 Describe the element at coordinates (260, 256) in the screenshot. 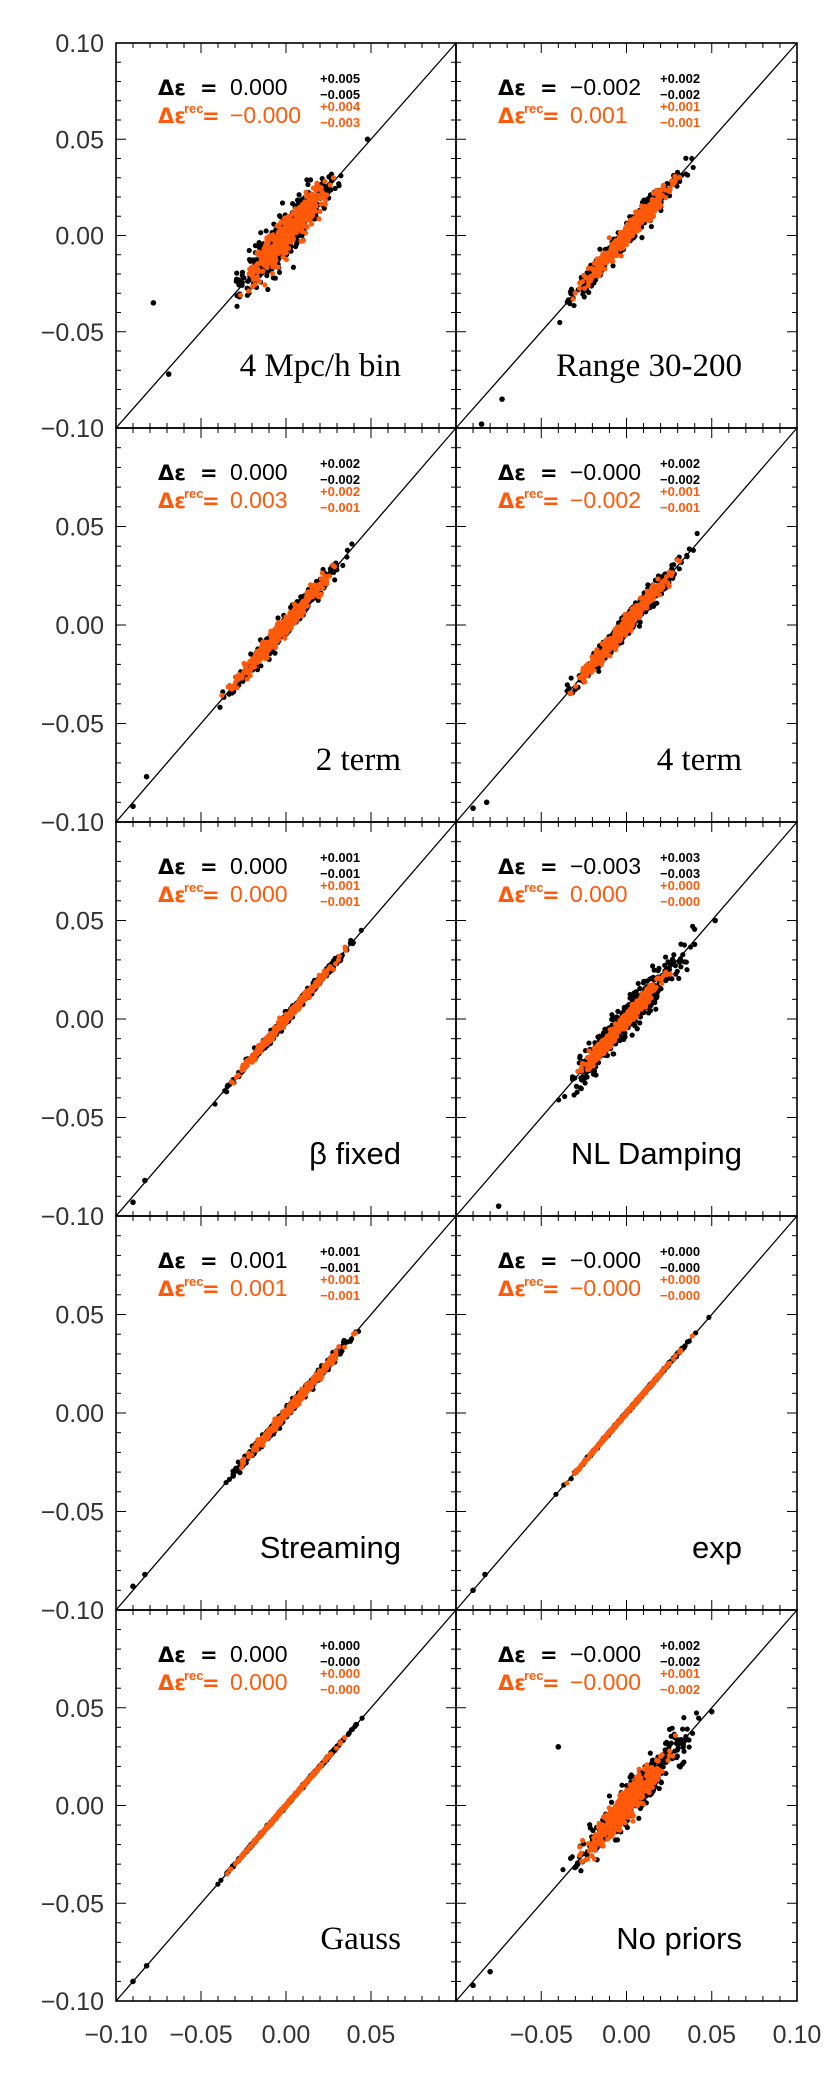

I see `panel-1-points` at that location.